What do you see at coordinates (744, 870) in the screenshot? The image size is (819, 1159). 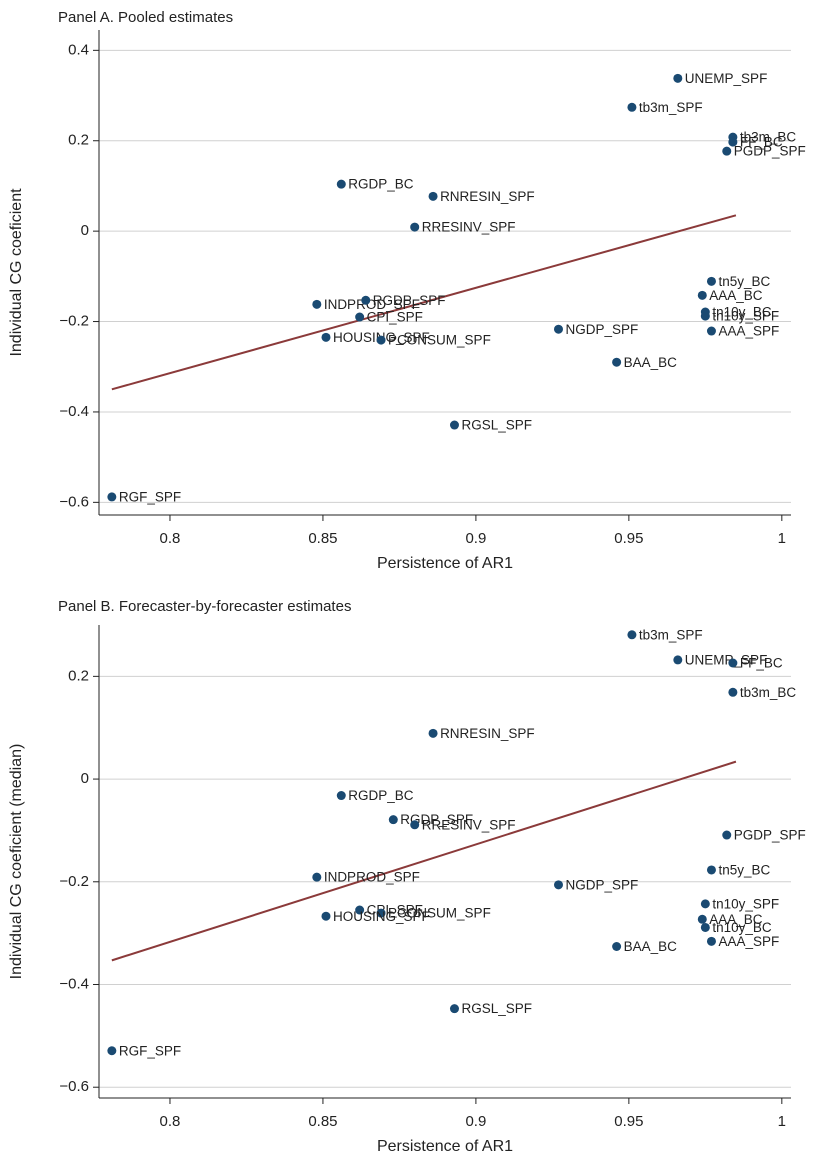 I see `point-label: tn5y_BC` at bounding box center [744, 870].